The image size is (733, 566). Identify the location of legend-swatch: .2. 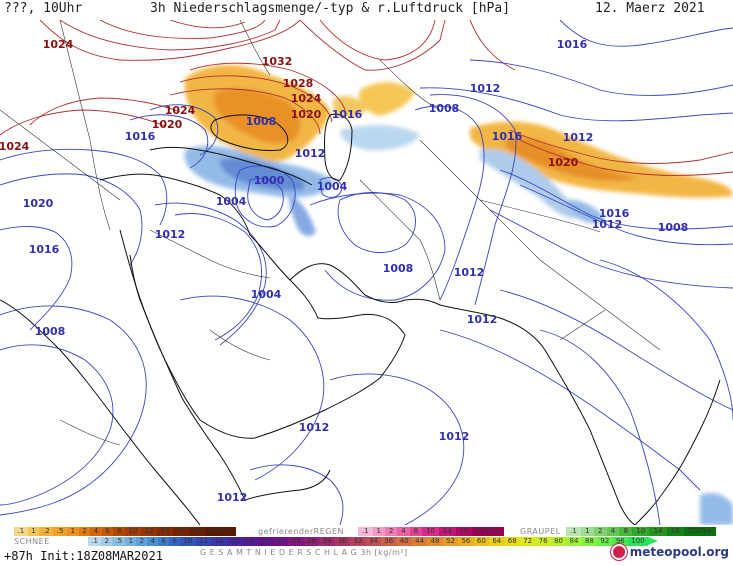
(46, 531).